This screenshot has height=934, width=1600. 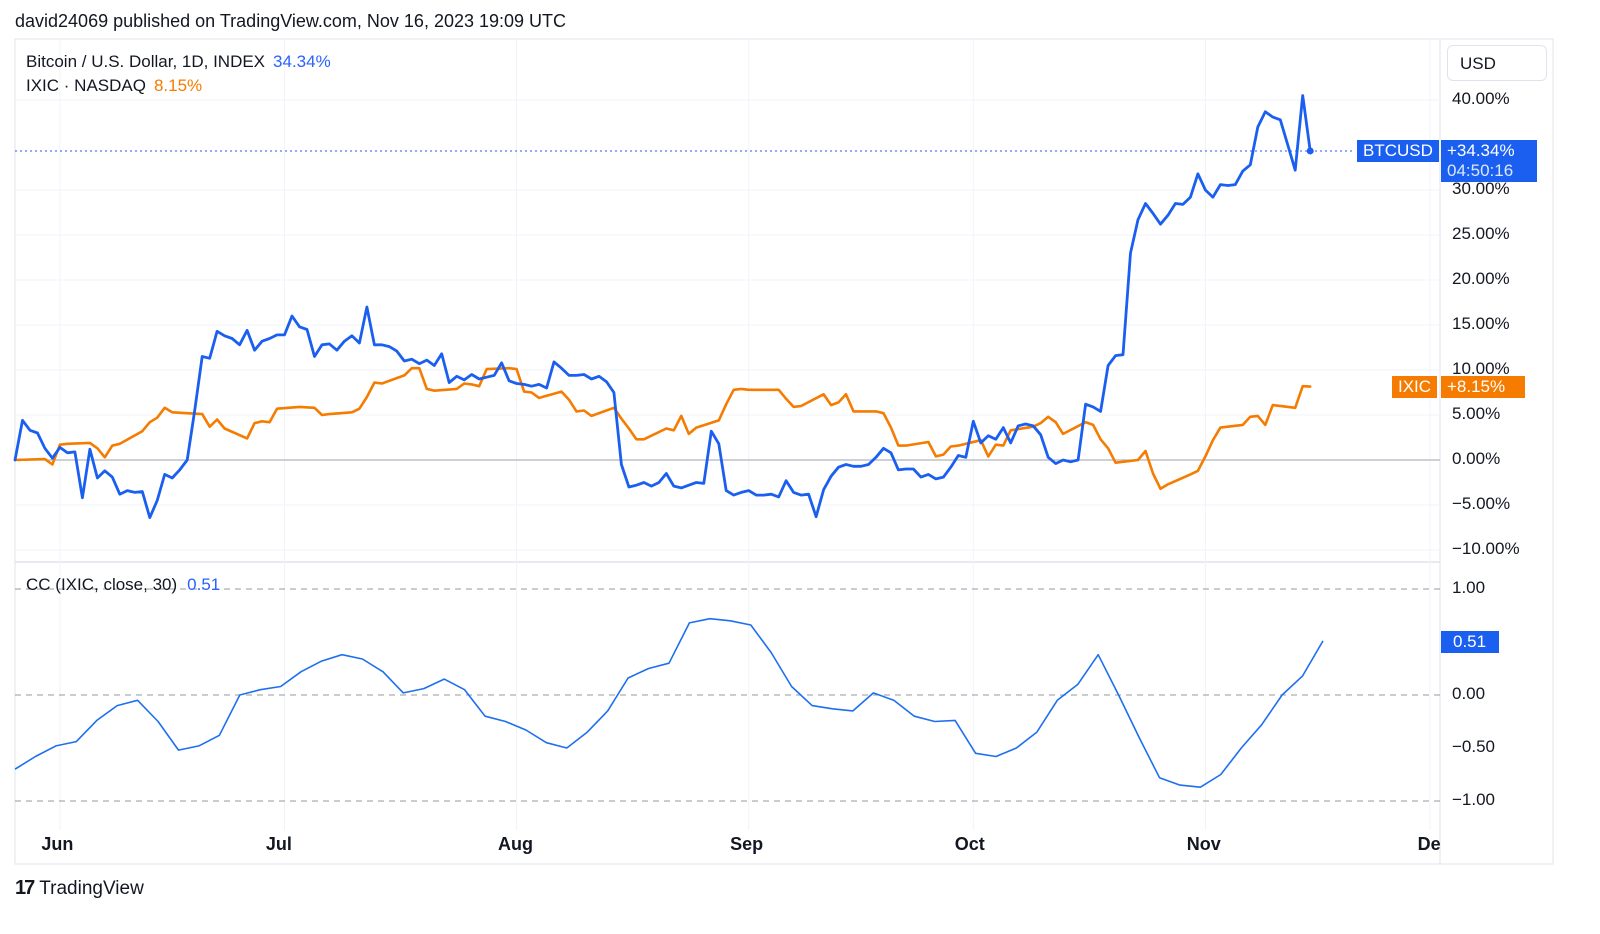 I want to click on ixic-series-line, so click(x=662, y=428).